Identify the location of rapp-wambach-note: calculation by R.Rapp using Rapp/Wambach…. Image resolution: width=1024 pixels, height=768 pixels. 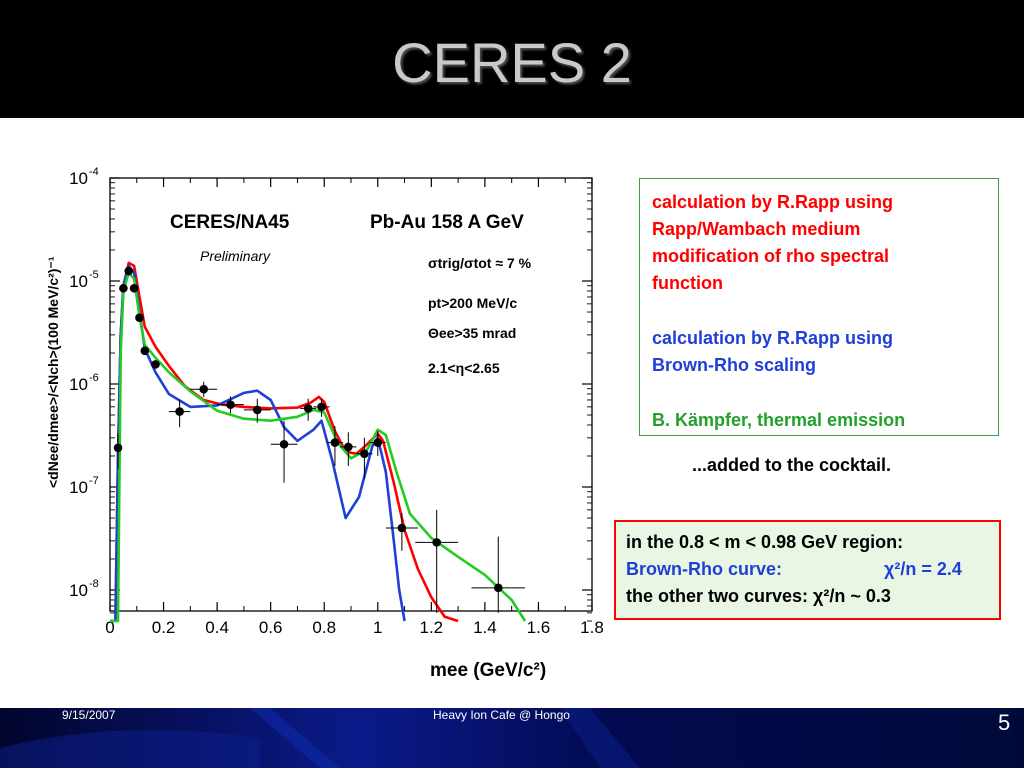
(819, 243).